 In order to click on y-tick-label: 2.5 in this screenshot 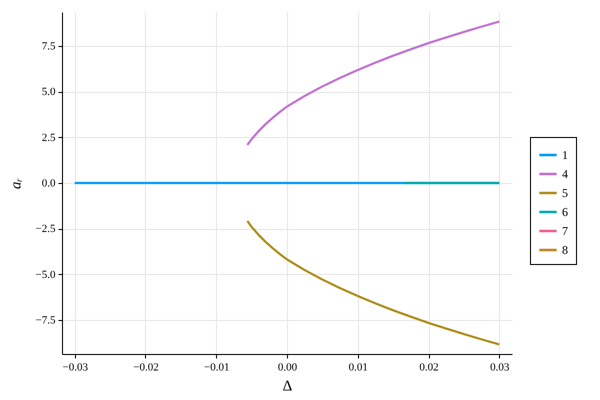, I will do `click(49, 138)`.